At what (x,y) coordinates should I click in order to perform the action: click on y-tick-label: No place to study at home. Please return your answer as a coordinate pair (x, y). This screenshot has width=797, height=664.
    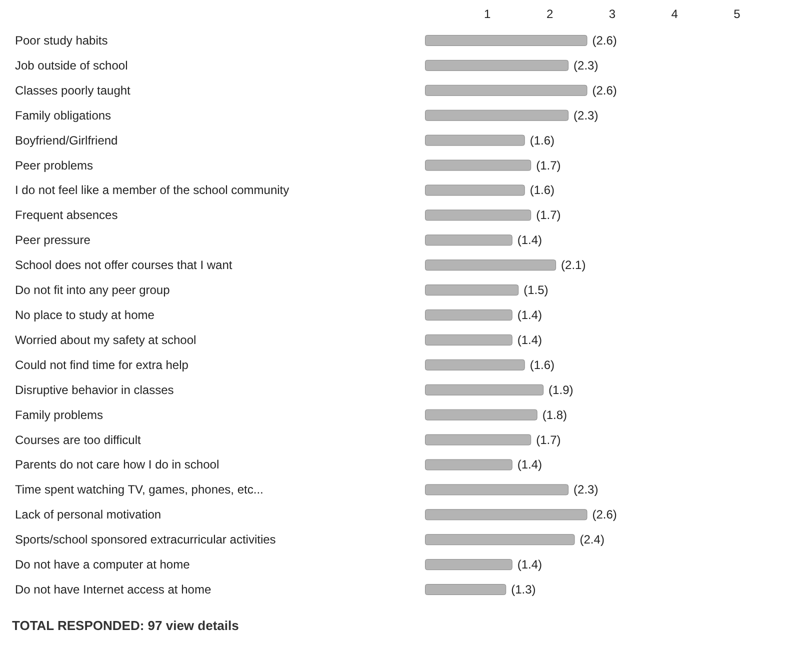
    Looking at the image, I should click on (85, 315).